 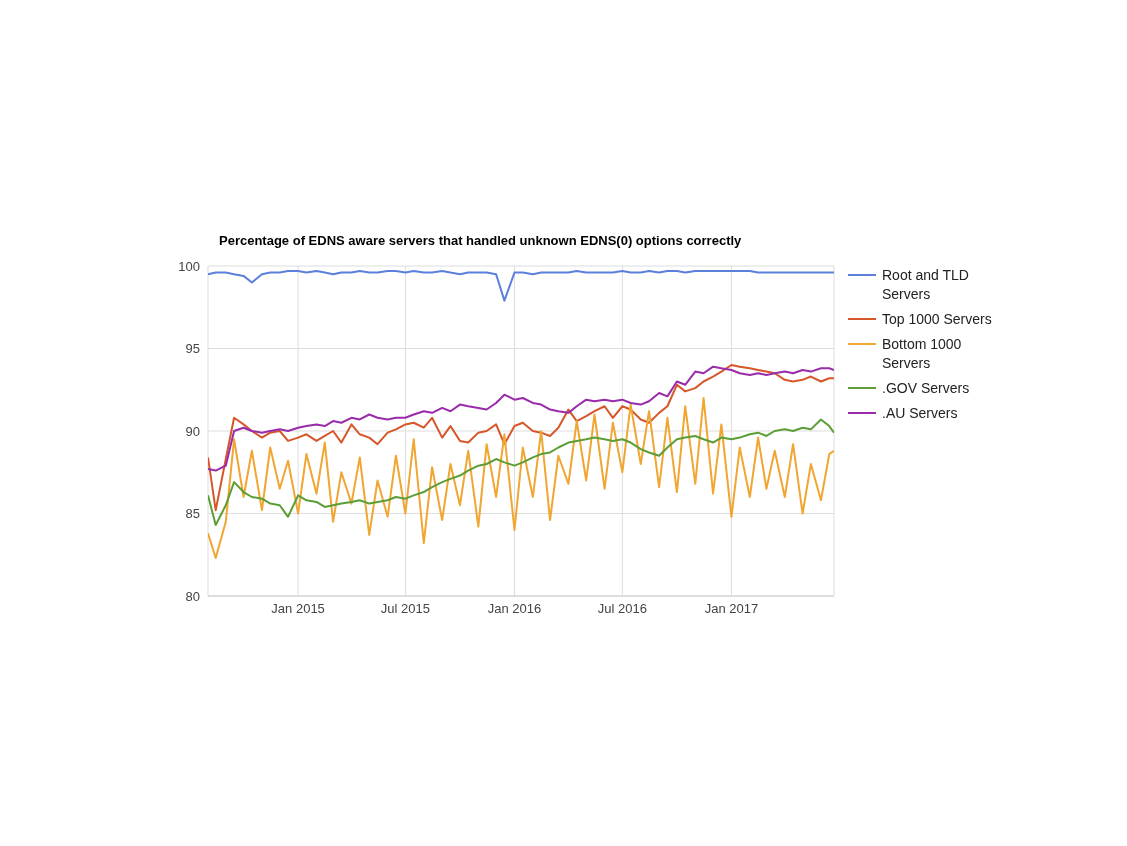 What do you see at coordinates (192, 349) in the screenshot?
I see `y-tick-label: 95` at bounding box center [192, 349].